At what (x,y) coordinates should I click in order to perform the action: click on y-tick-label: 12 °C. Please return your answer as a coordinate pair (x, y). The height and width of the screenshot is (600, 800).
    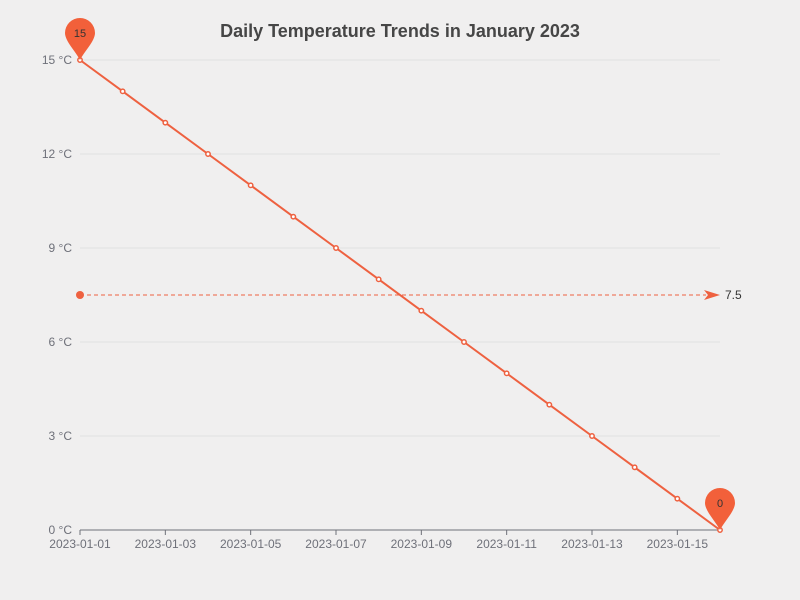
    Looking at the image, I should click on (57, 154).